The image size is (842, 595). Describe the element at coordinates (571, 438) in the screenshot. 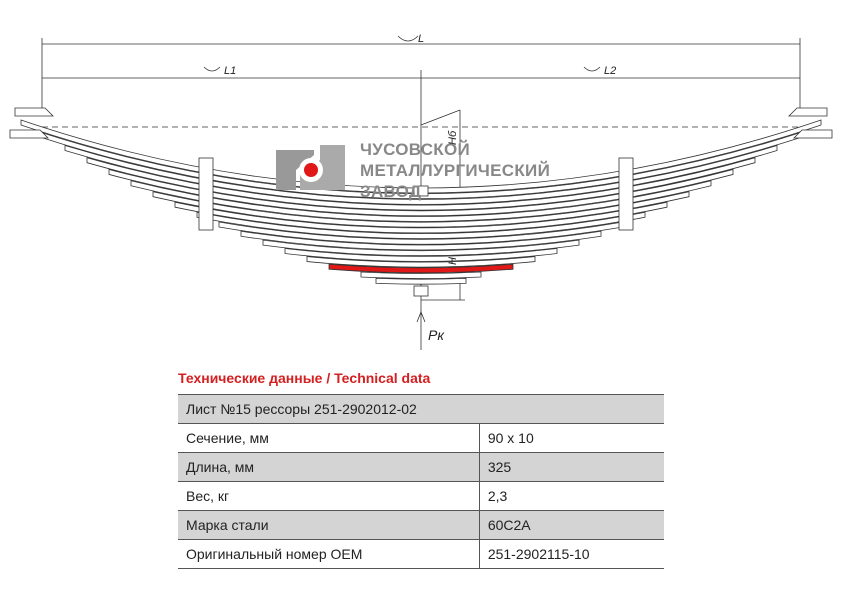

I see `cell: 90 x 10` at that location.